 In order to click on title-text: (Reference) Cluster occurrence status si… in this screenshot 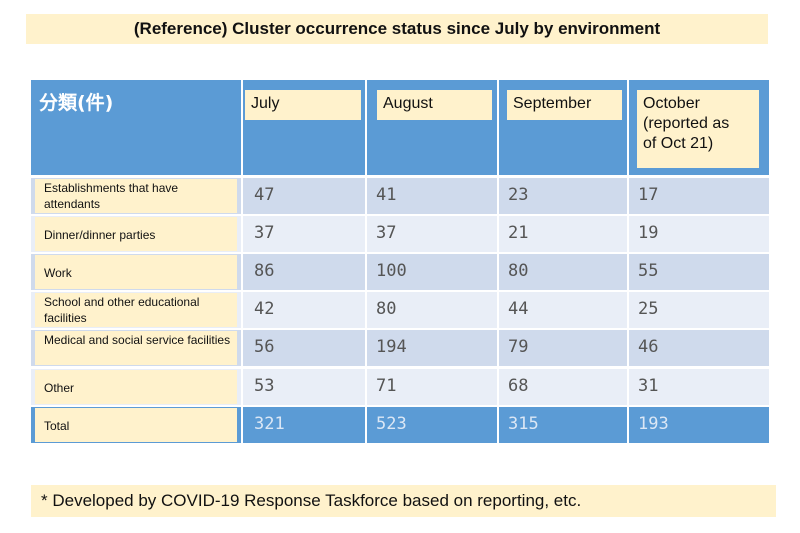, I will do `click(397, 28)`.